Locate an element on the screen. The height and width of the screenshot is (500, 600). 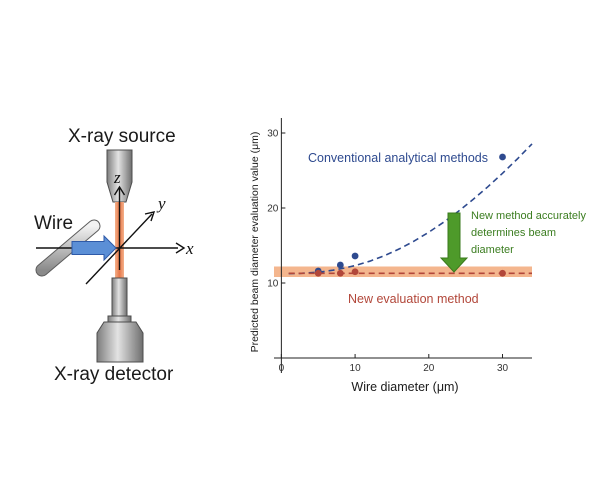
x-tick-label: 0 is located at coordinates (282, 368).